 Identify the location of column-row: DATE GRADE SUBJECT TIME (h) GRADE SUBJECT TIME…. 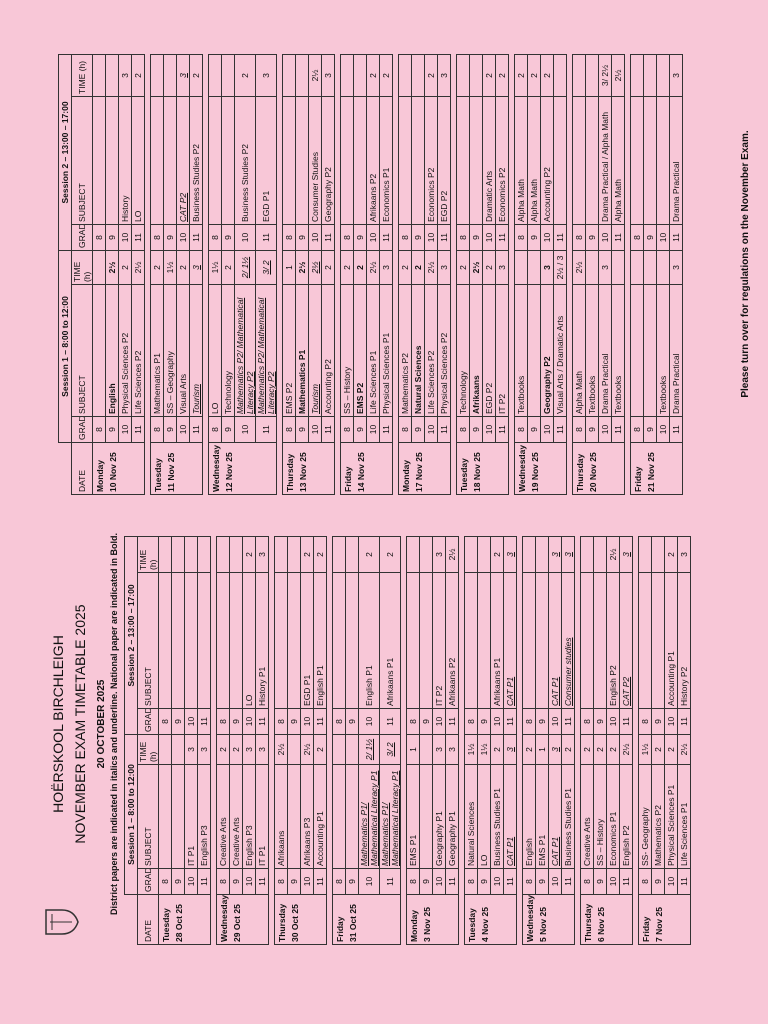
(148, 740).